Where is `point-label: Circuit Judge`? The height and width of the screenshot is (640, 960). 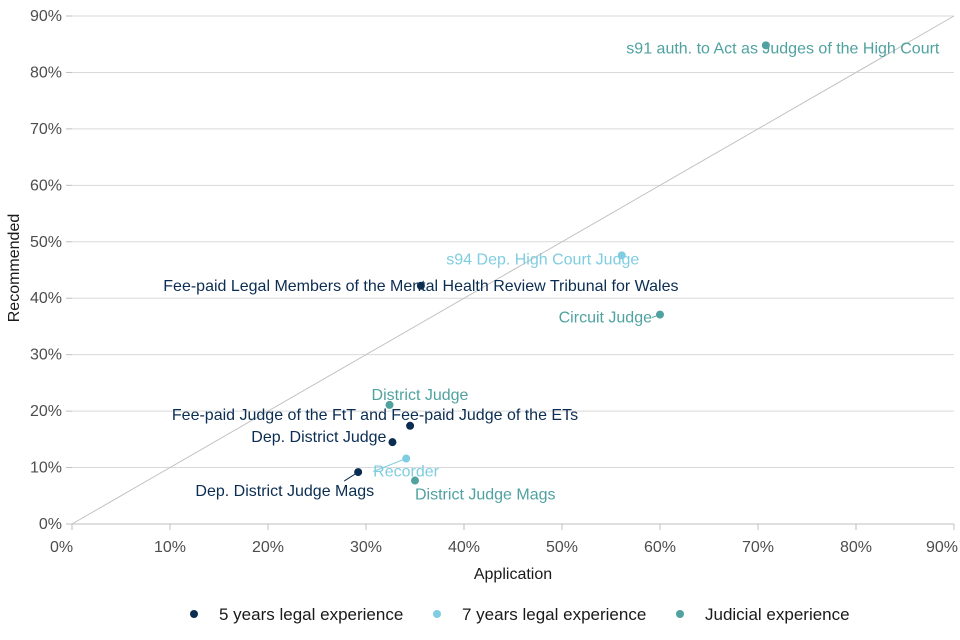 point-label: Circuit Judge is located at coordinates (605, 318).